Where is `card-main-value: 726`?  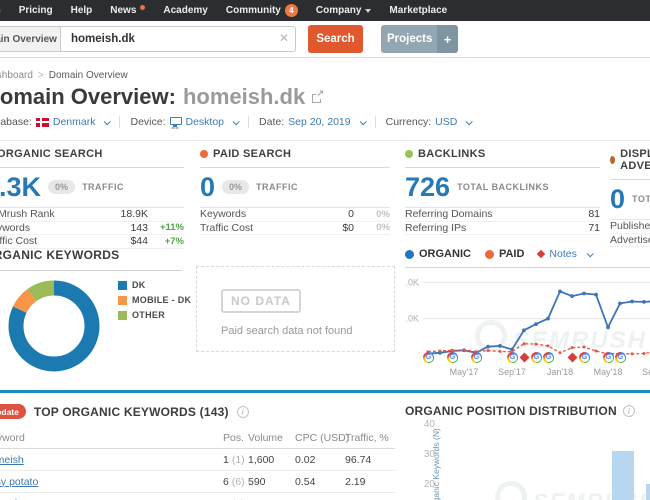 card-main-value: 726 is located at coordinates (428, 187).